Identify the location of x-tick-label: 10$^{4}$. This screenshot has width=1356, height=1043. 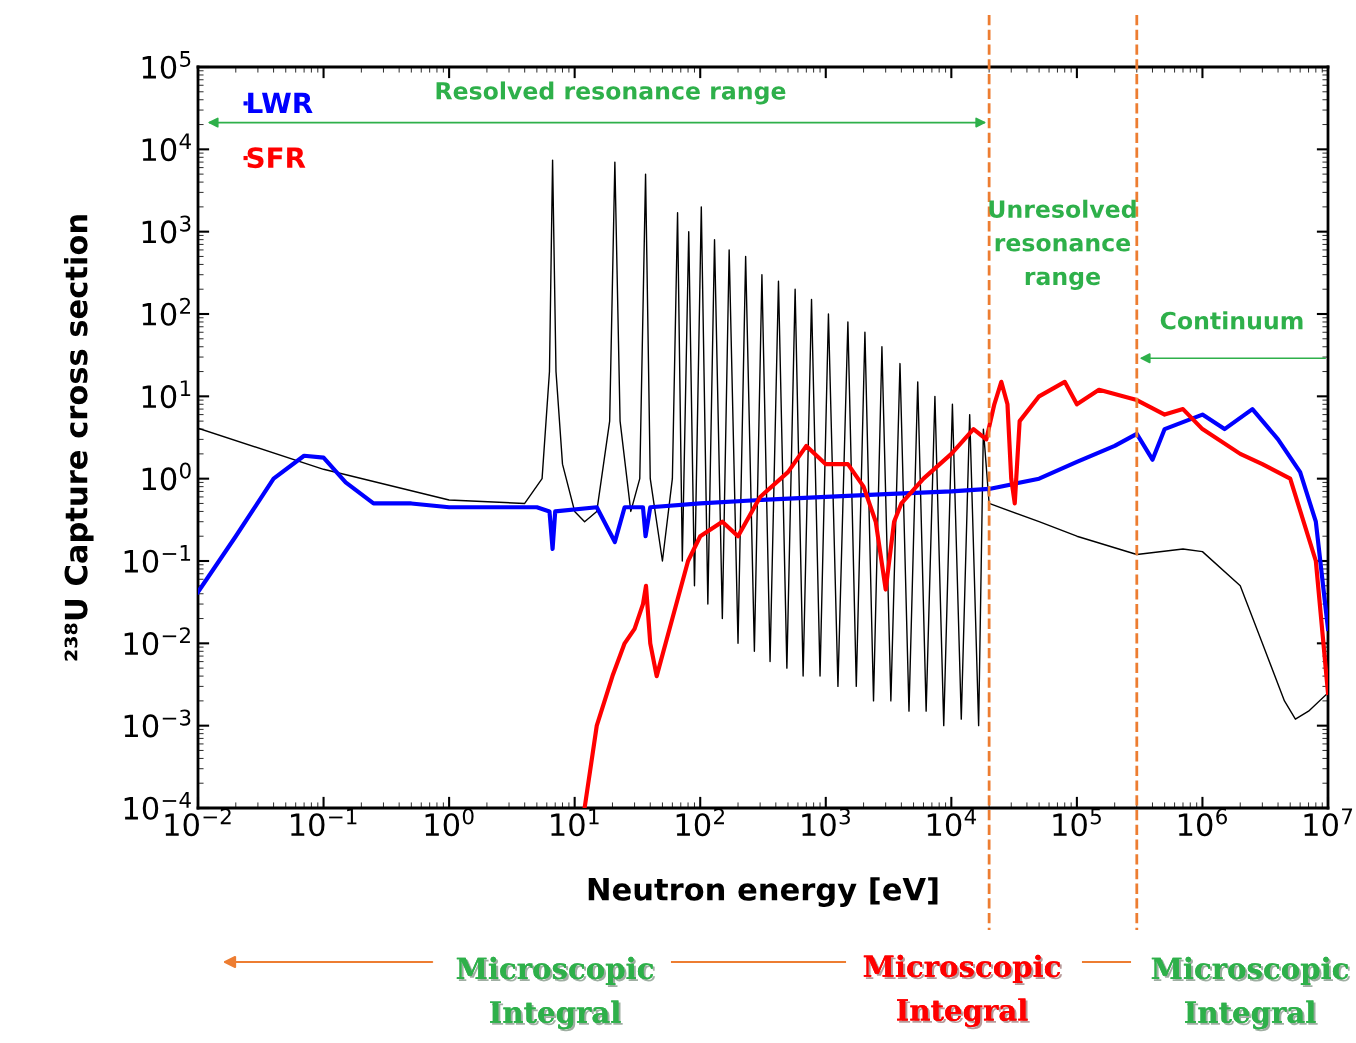
(952, 822).